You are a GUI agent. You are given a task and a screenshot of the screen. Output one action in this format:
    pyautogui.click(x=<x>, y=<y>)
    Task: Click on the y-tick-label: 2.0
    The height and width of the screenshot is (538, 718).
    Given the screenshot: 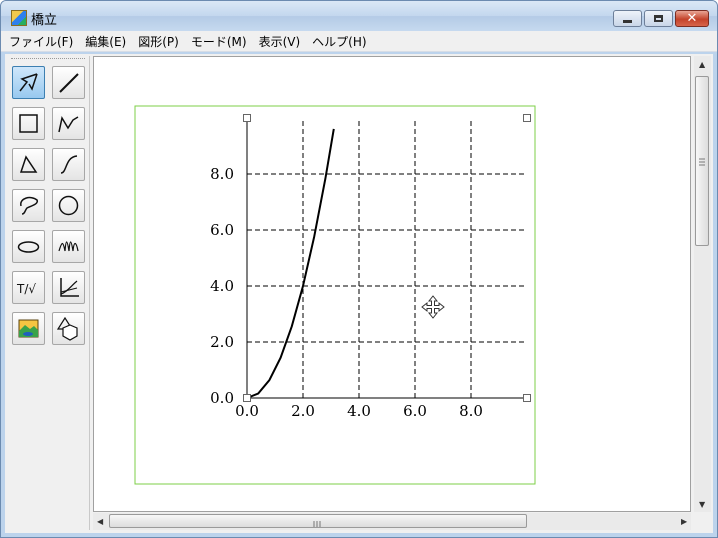 What is the action you would take?
    pyautogui.click(x=222, y=342)
    